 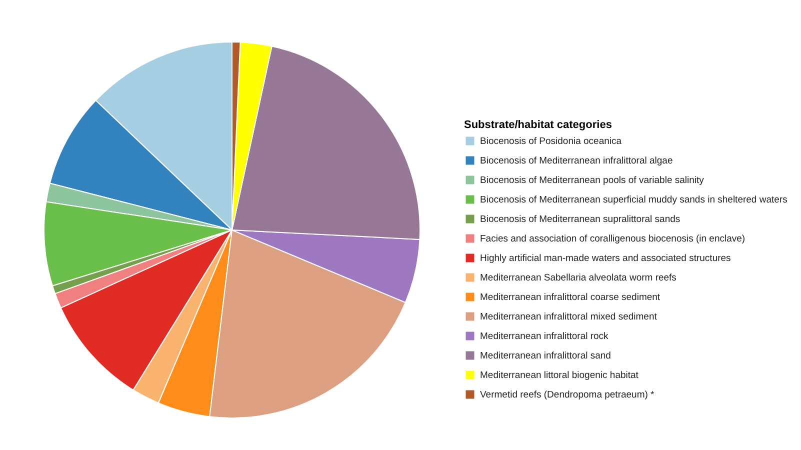 I want to click on legend-label: Biocenosis of Posidonia oceanica, so click(x=551, y=141).